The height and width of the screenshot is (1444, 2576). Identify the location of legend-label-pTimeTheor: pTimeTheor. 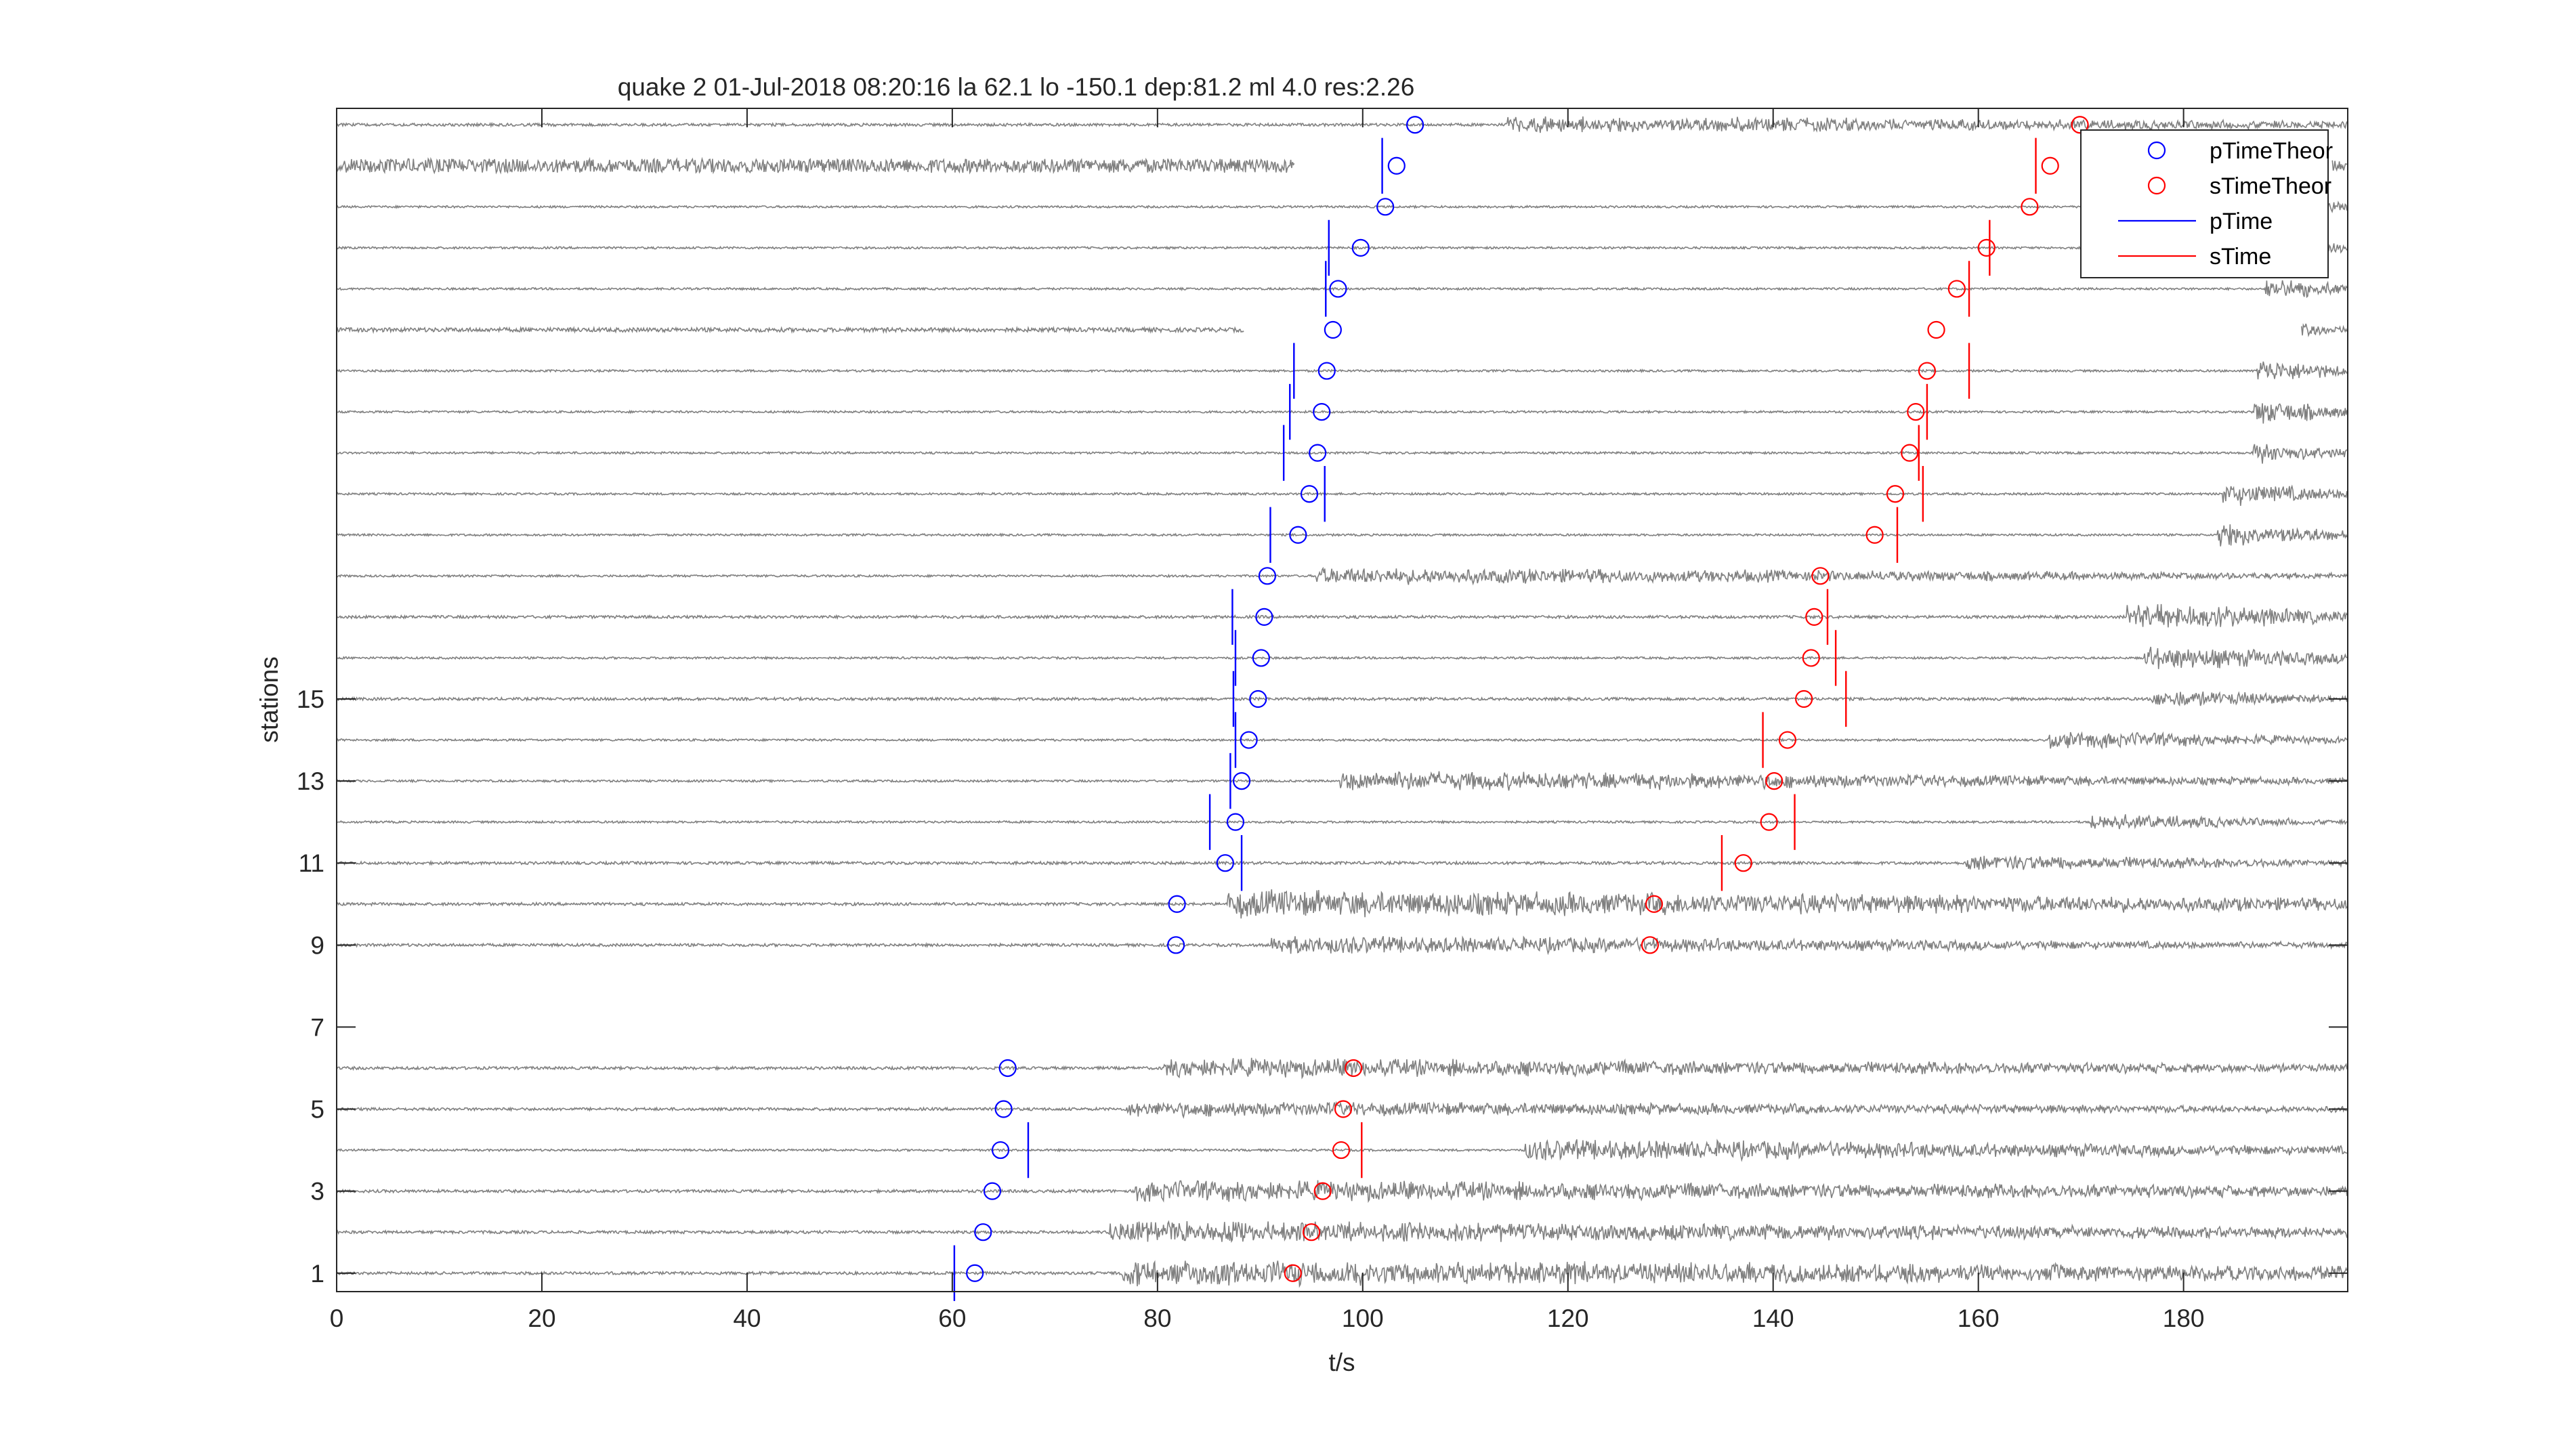
(2271, 151).